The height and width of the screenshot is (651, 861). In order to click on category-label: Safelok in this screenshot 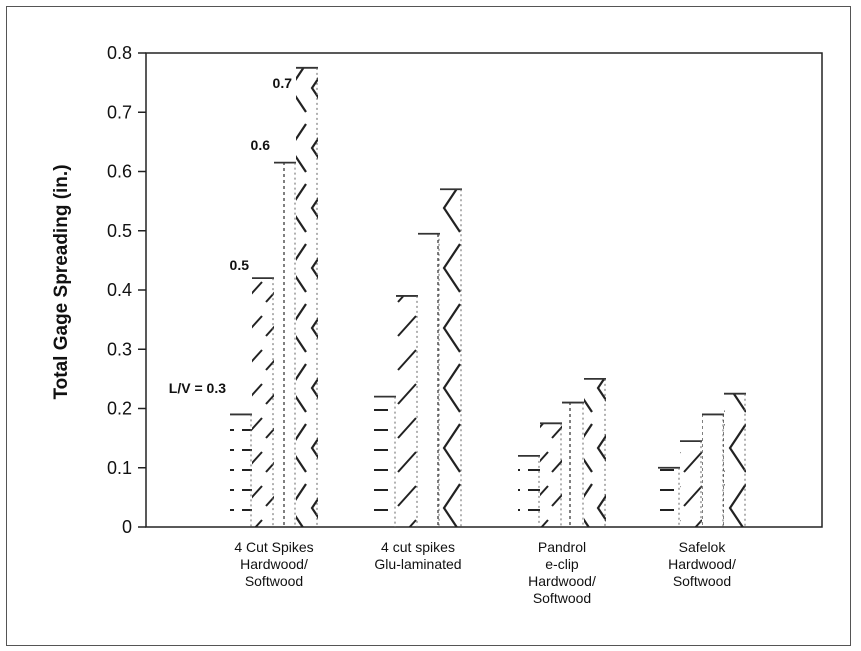, I will do `click(703, 547)`.